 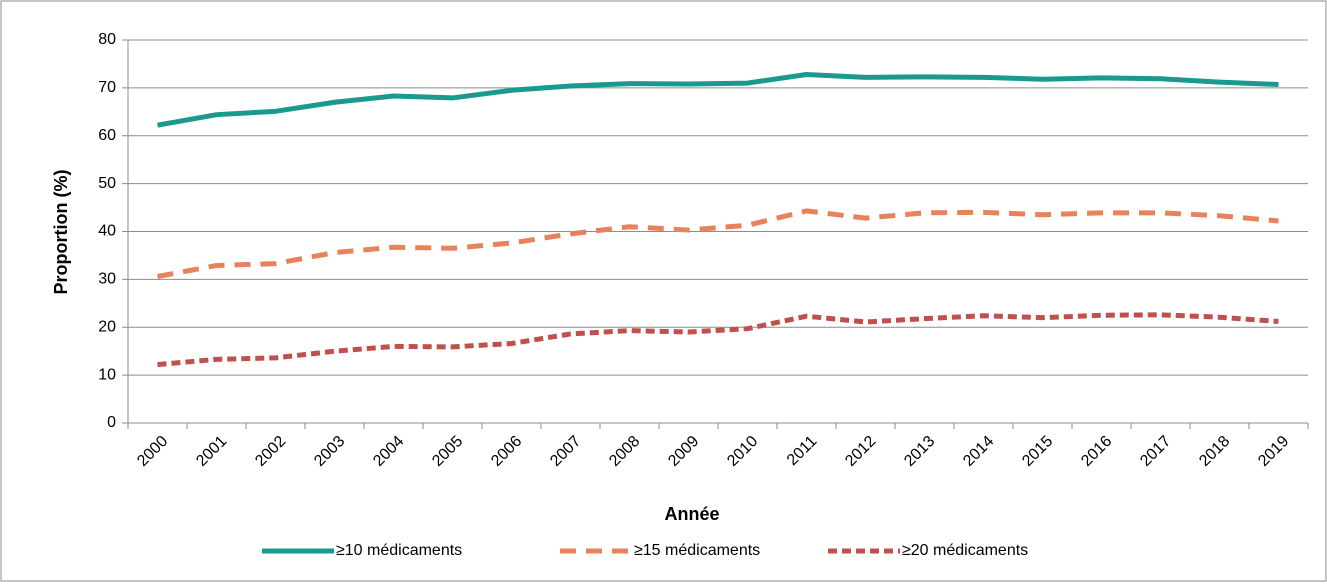 I want to click on y-tick-label: 20, so click(x=107, y=326).